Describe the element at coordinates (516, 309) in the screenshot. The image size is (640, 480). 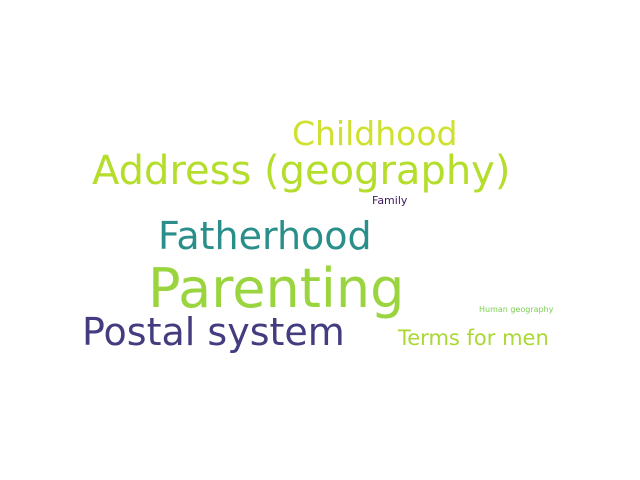
I see `word-human-geography: Human geography` at that location.